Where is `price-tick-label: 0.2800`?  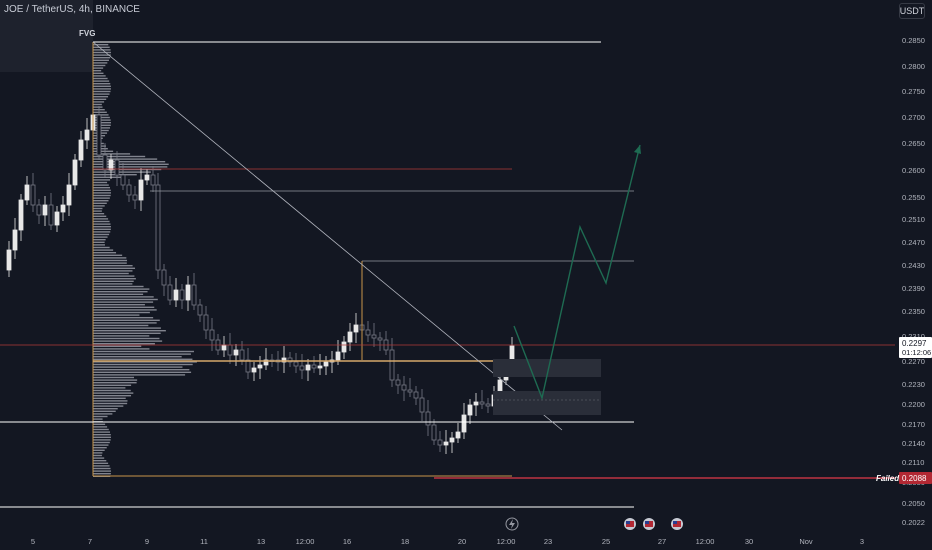 price-tick-label: 0.2800 is located at coordinates (913, 66).